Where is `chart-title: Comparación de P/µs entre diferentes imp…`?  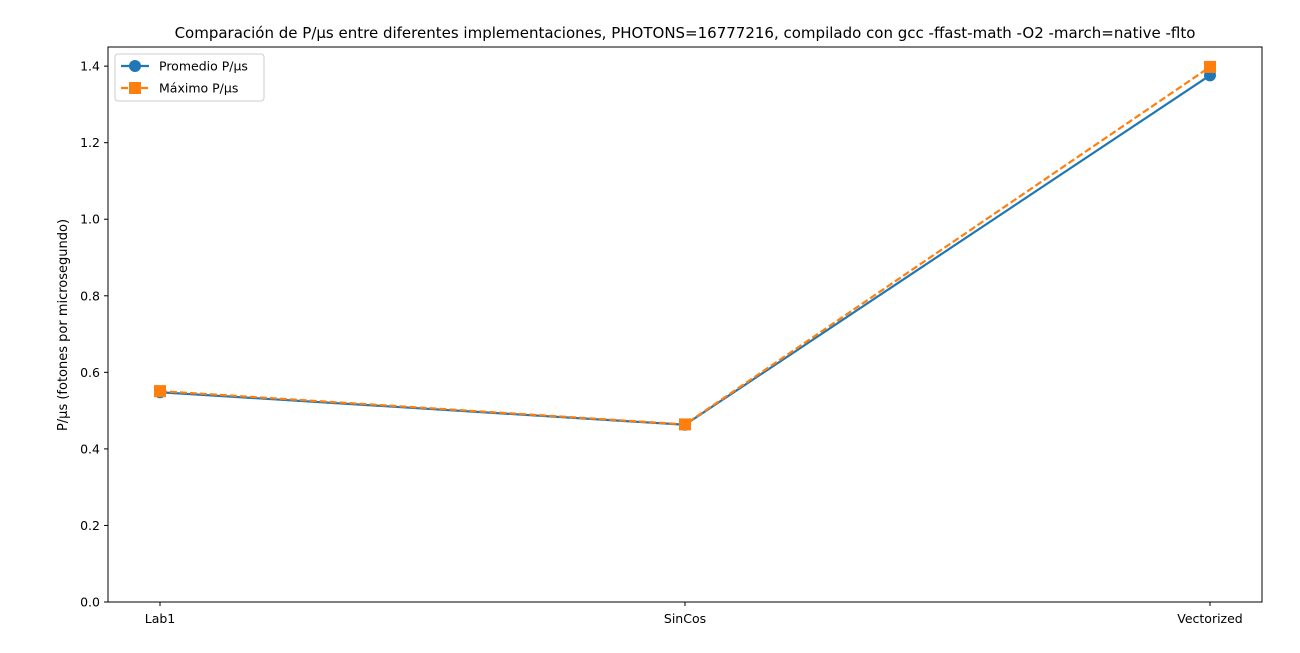
chart-title: Comparación de P/µs entre diferentes imp… is located at coordinates (685, 33).